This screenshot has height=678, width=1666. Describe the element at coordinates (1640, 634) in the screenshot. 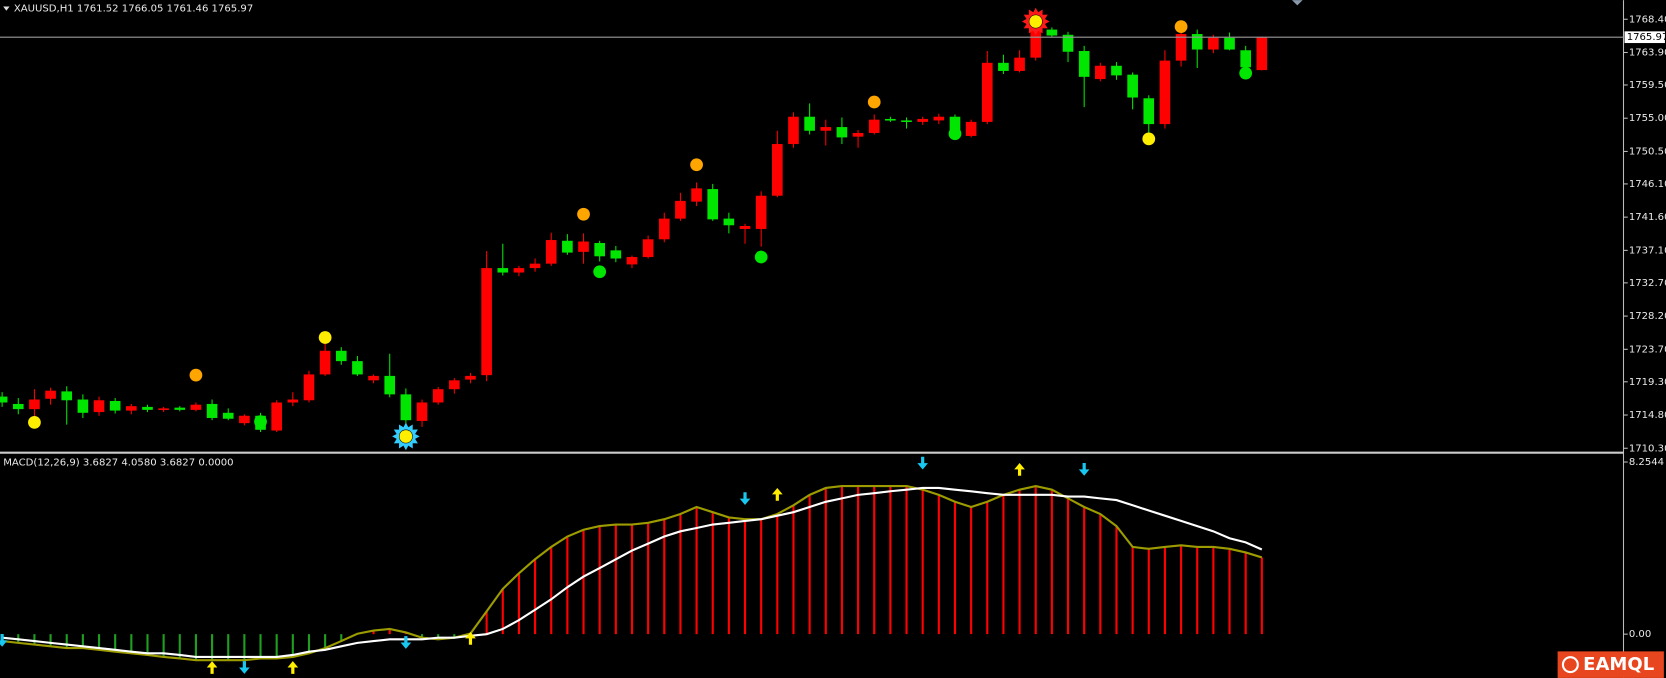

I see `y-tick-label: 0.00` at that location.